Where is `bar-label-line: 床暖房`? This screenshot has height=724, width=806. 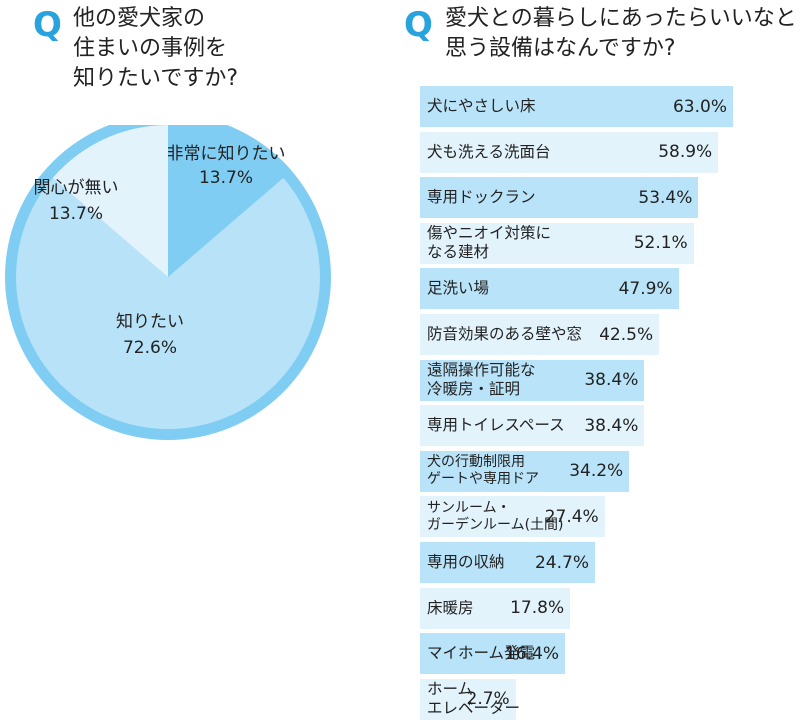 bar-label-line: 床暖房 is located at coordinates (450, 607).